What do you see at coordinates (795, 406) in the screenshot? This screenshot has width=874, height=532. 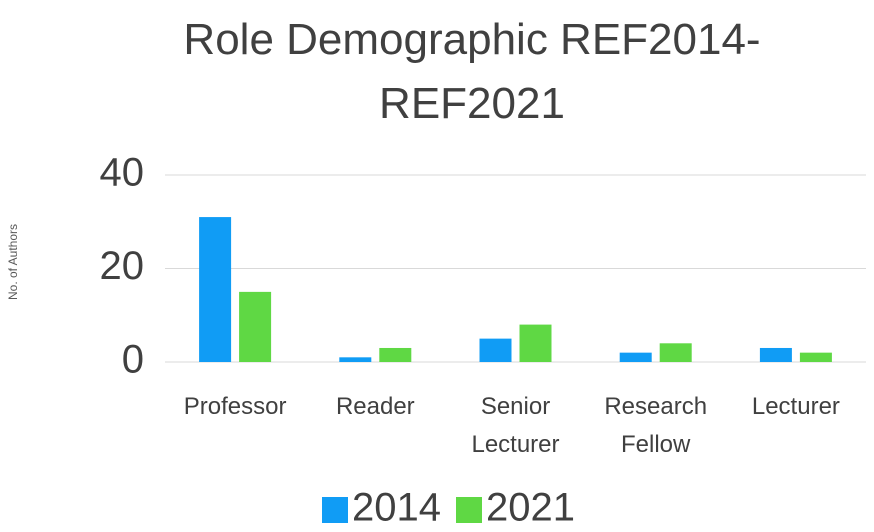 I see `x-tick-label: Lecturer` at bounding box center [795, 406].